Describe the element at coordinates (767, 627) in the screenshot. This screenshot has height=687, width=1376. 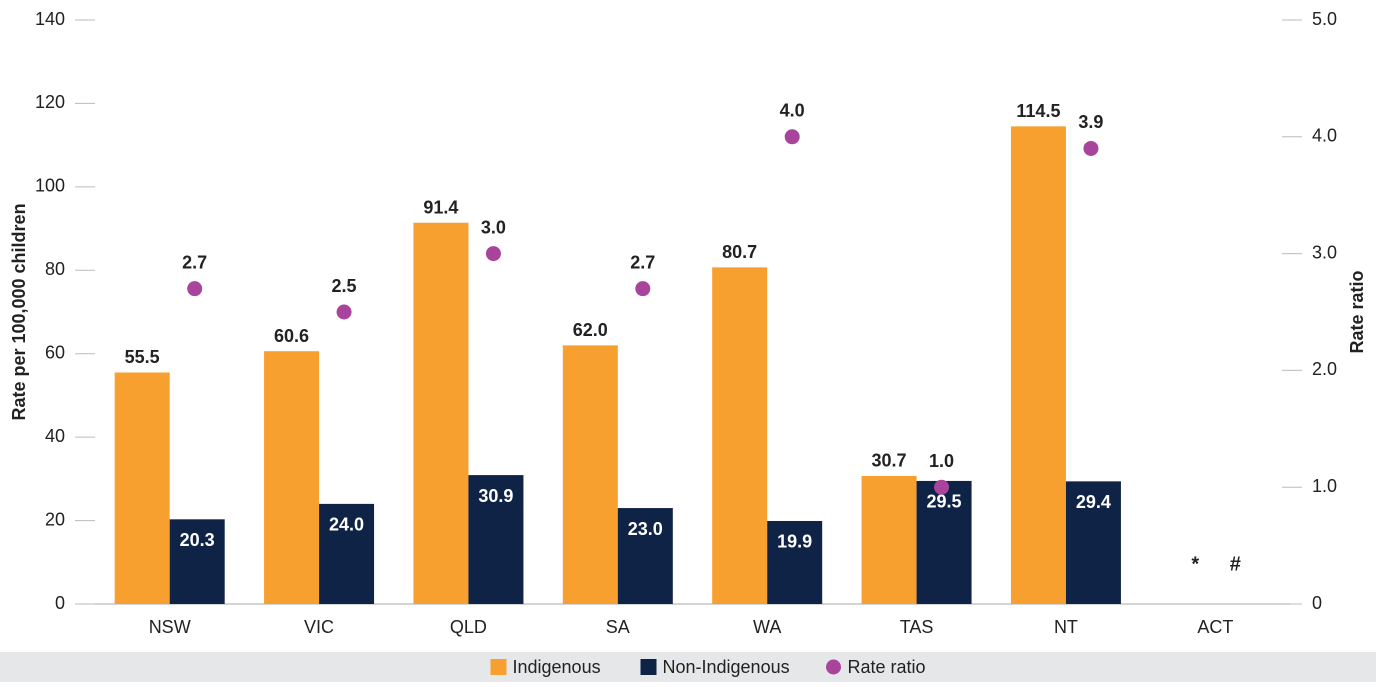
I see `x-tick-label: WA` at that location.